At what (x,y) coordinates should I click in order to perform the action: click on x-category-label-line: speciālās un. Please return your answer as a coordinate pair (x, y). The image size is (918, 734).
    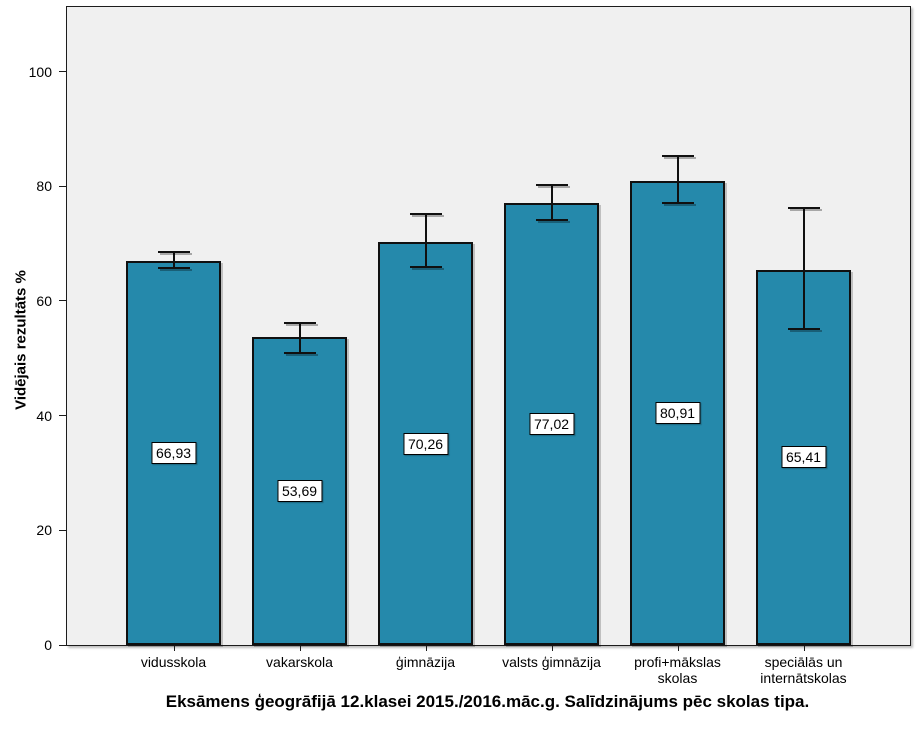
    Looking at the image, I should click on (803, 662).